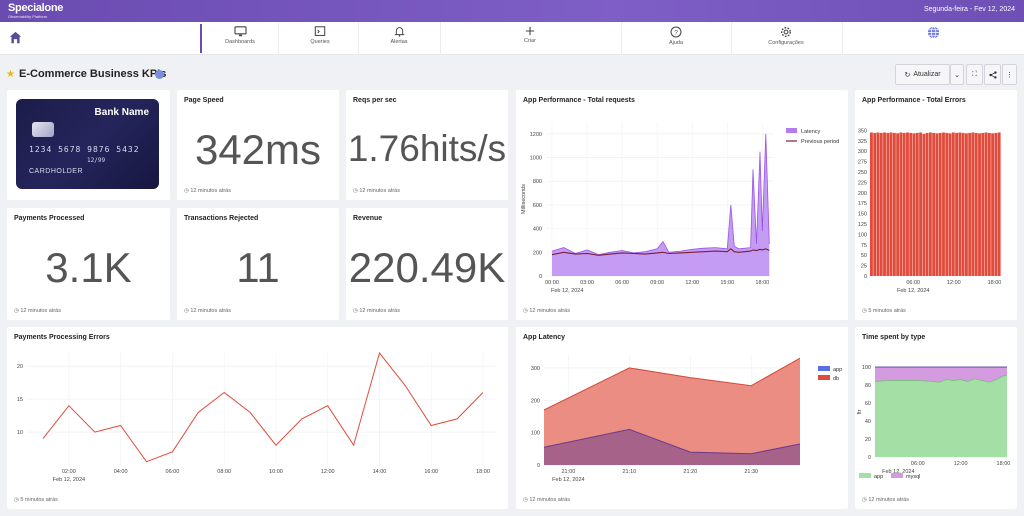 Image resolution: width=1024 pixels, height=516 pixels. What do you see at coordinates (69, 472) in the screenshot?
I see `x-tick-label: 02:00` at bounding box center [69, 472].